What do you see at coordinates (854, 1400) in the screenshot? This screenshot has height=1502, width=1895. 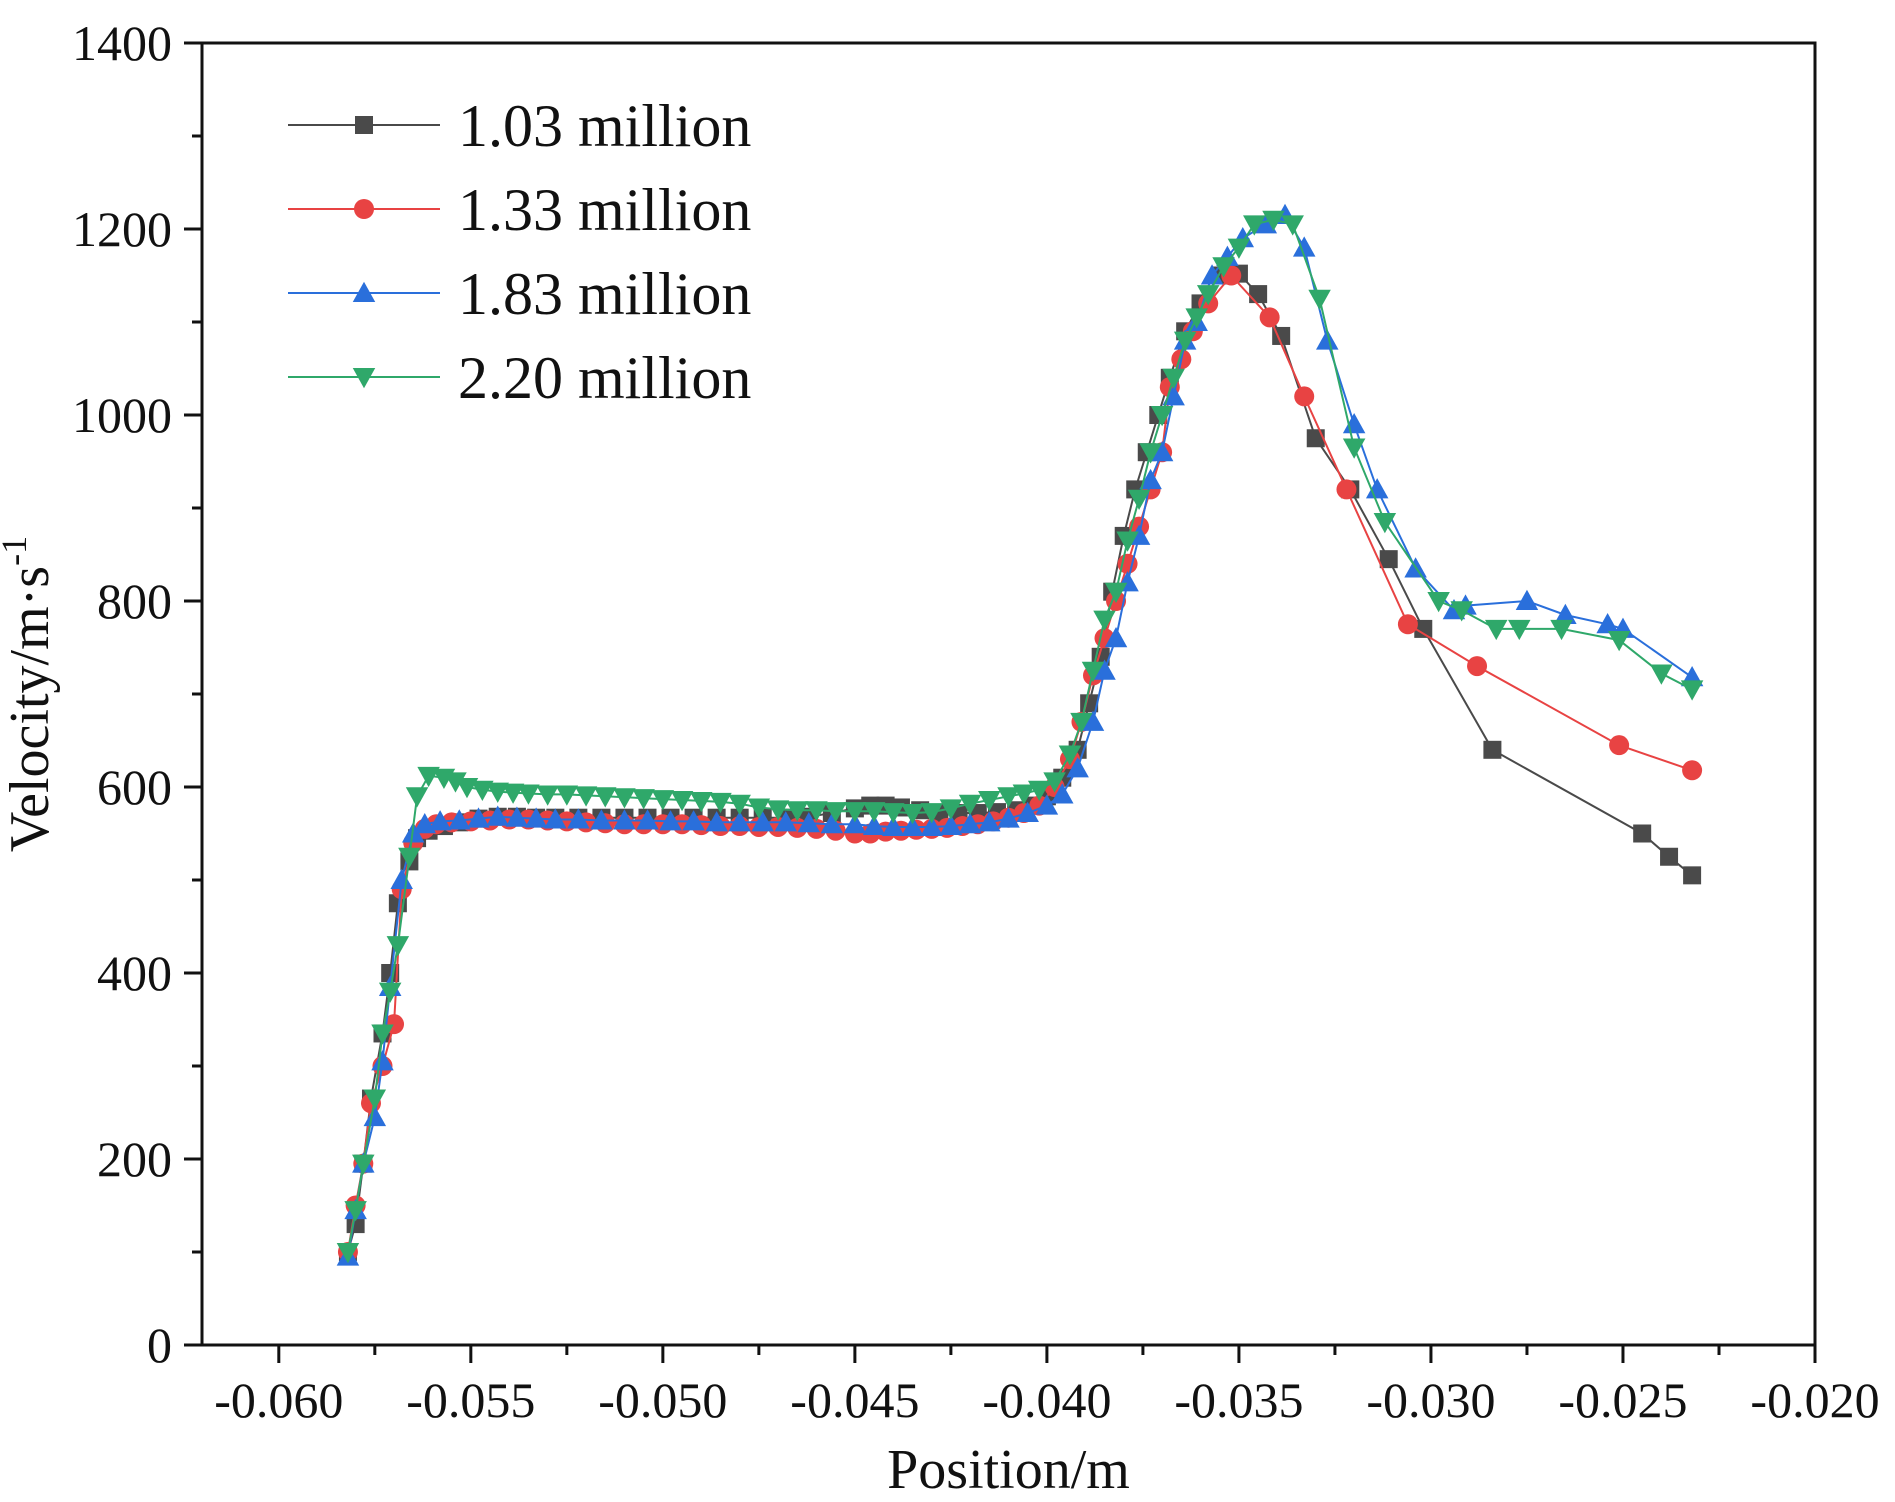 I see `x-tick-label: -0.045` at bounding box center [854, 1400].